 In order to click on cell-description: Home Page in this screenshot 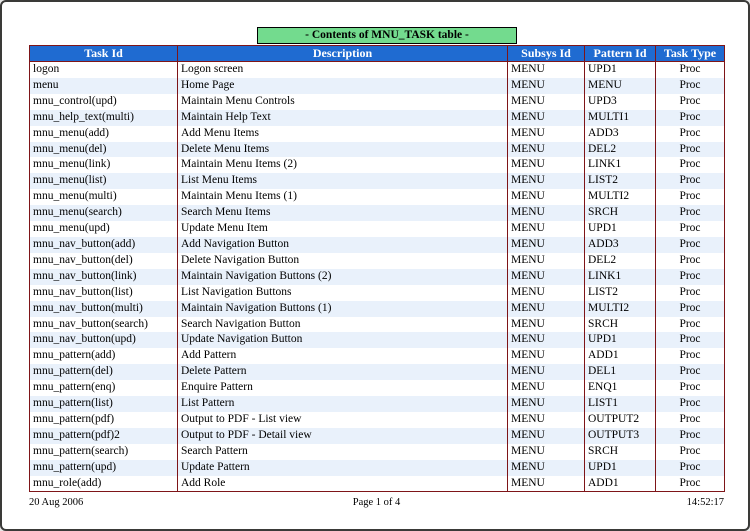, I will do `click(342, 85)`.